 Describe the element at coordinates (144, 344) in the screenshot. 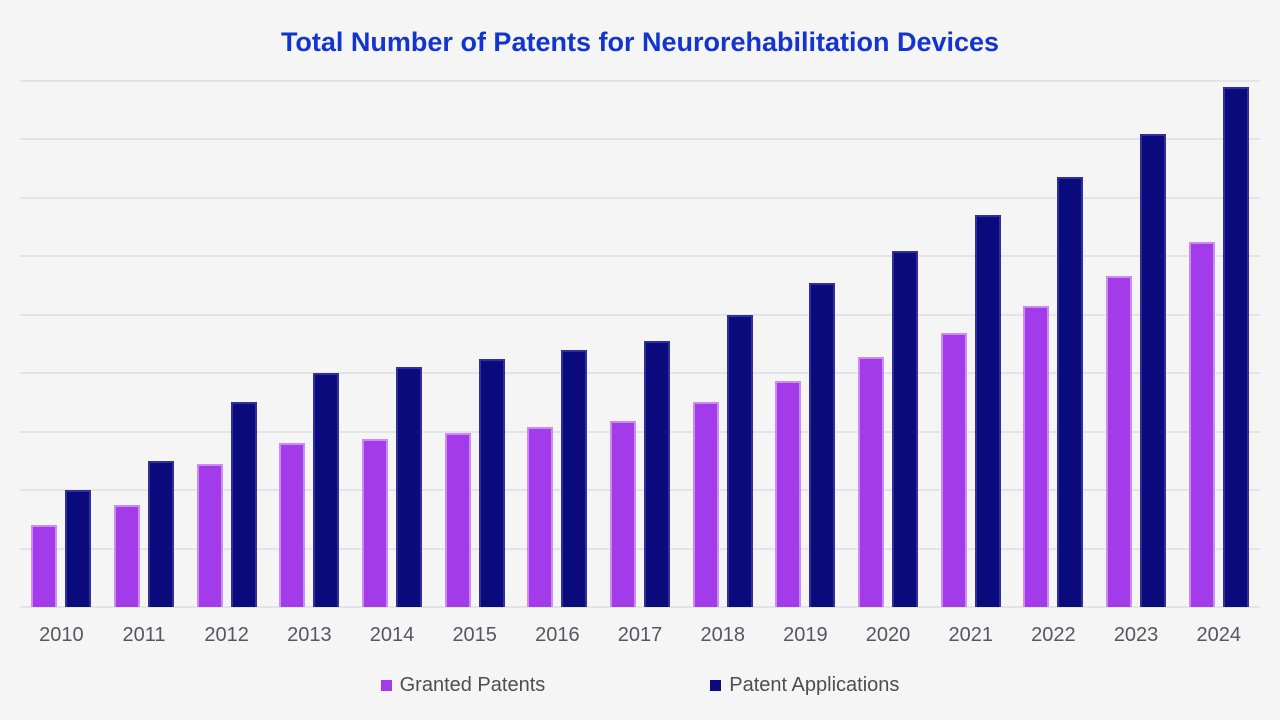

I see `bar-group-2011` at that location.